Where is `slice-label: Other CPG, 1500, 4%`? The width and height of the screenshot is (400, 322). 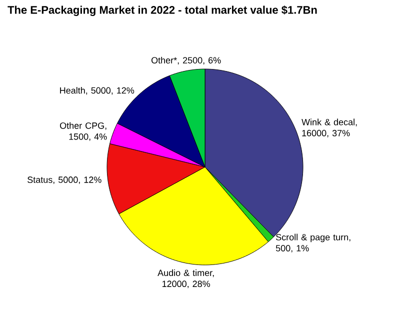
slice-label: Other CPG, 1500, 4% is located at coordinates (83, 131).